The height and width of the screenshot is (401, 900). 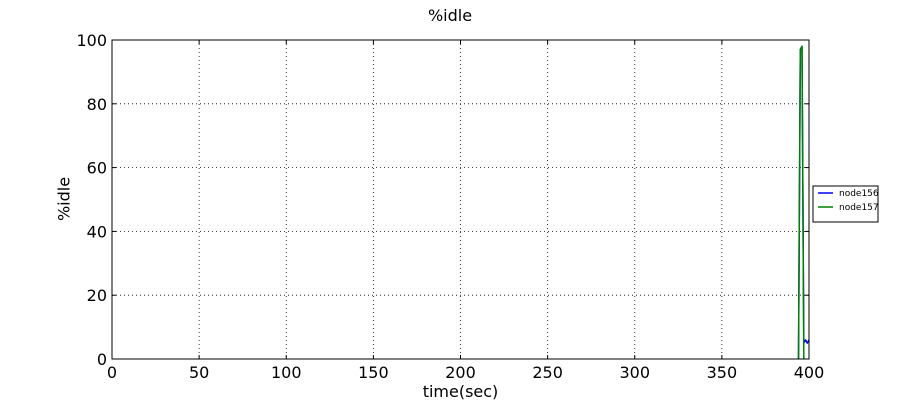 I want to click on x-tick-label: 350, so click(x=722, y=372).